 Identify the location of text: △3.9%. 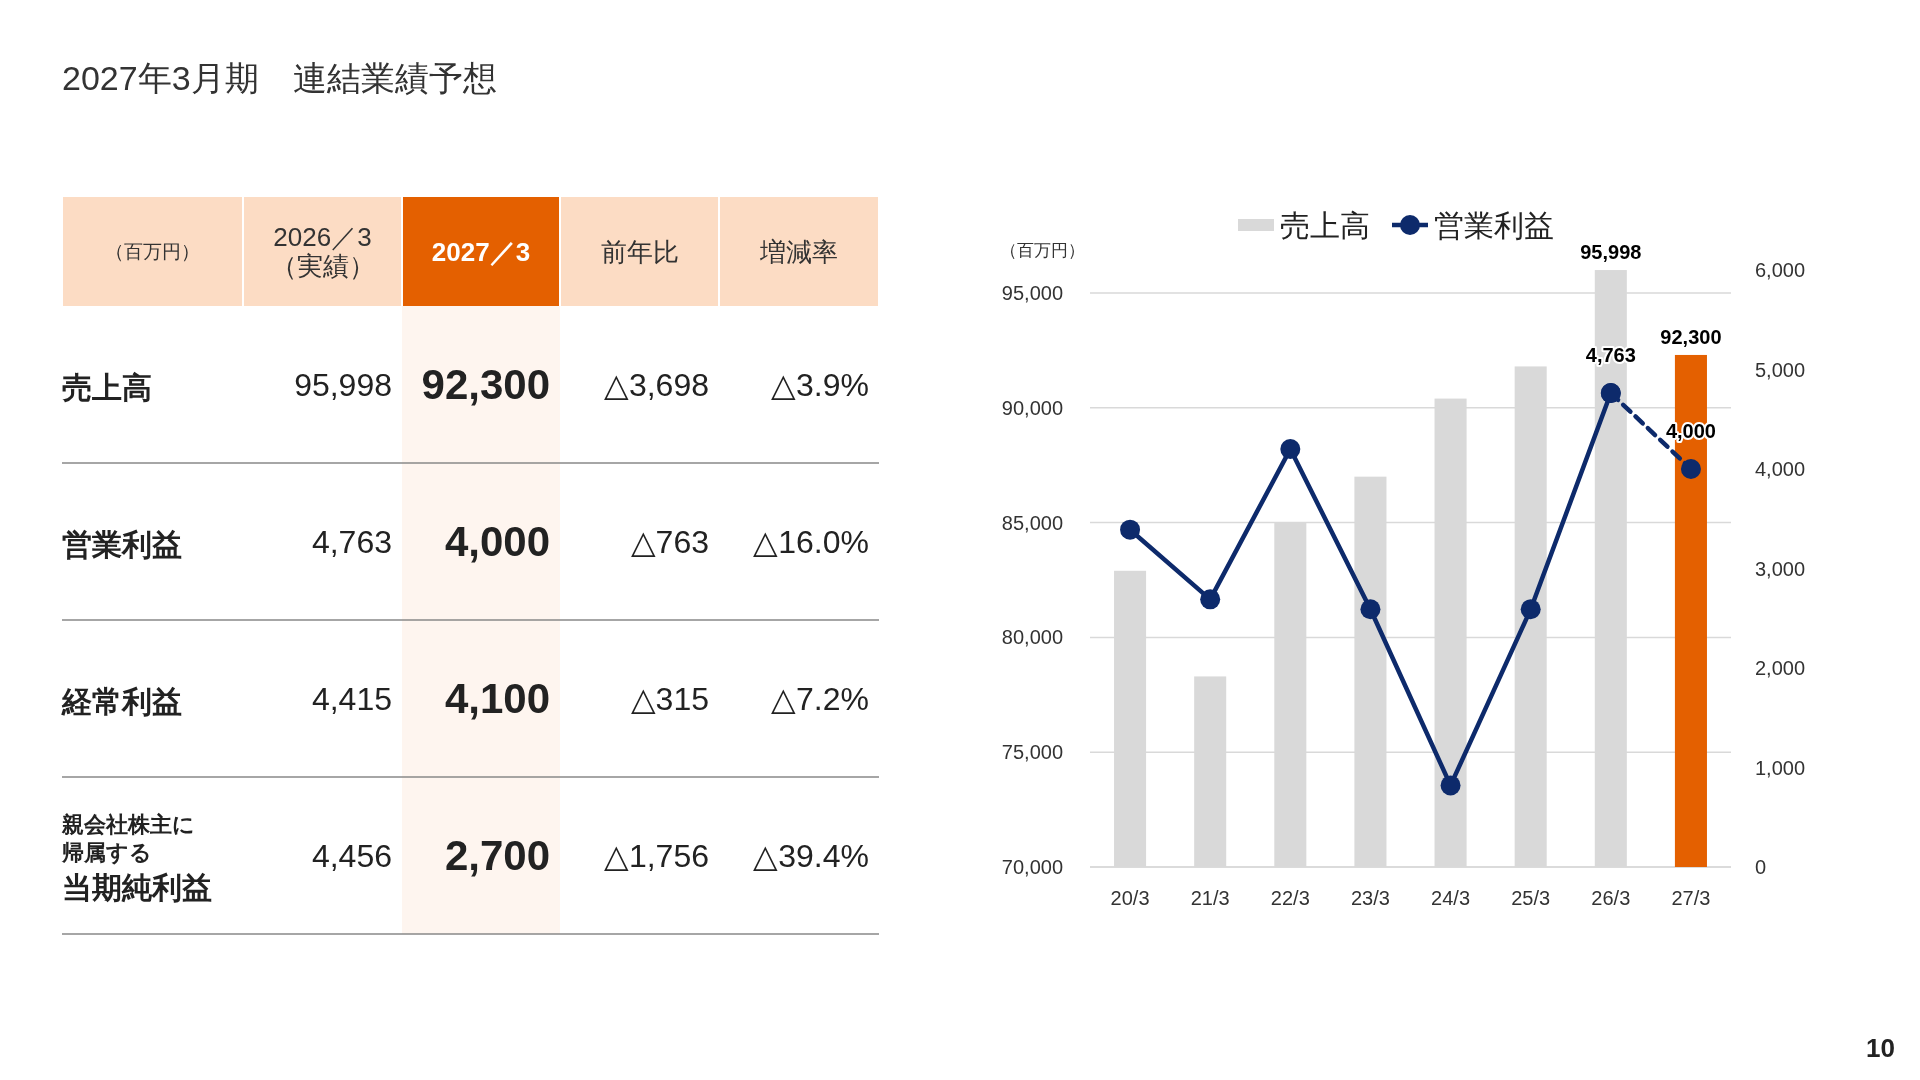
(820, 384).